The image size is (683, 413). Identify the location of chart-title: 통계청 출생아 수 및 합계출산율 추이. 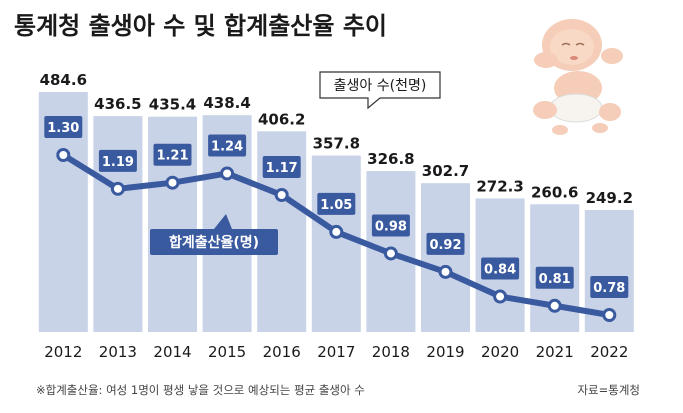
(200, 26).